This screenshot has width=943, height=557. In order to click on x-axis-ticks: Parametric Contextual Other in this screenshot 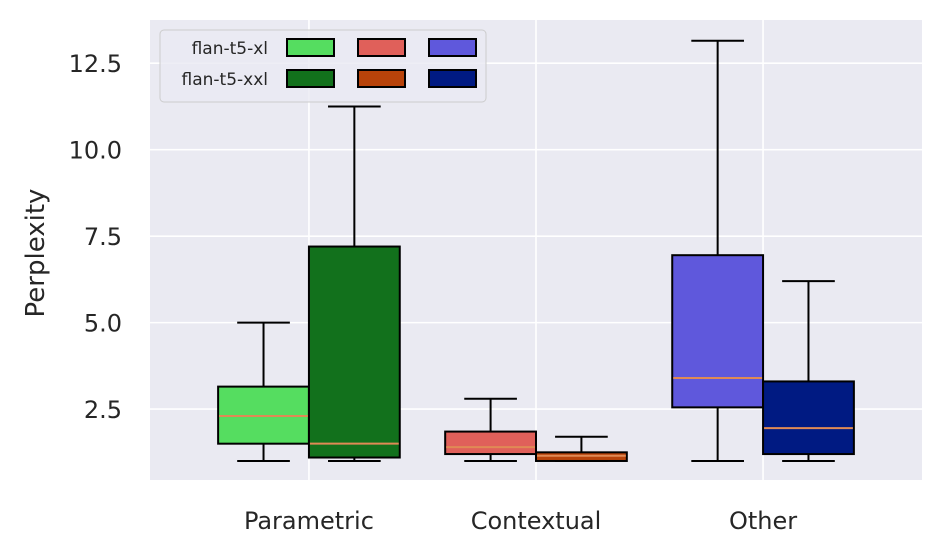, I will do `click(520, 521)`.